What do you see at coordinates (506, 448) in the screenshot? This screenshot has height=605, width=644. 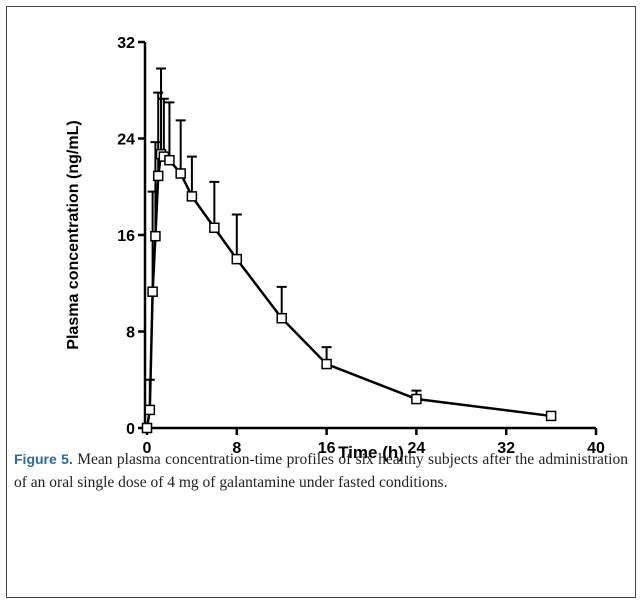 I see `x-tick-label: 32` at bounding box center [506, 448].